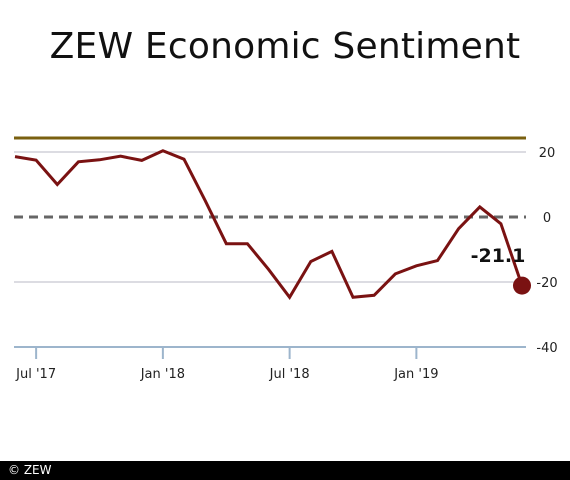  I want to click on y-tick-label: 0, so click(547, 218).